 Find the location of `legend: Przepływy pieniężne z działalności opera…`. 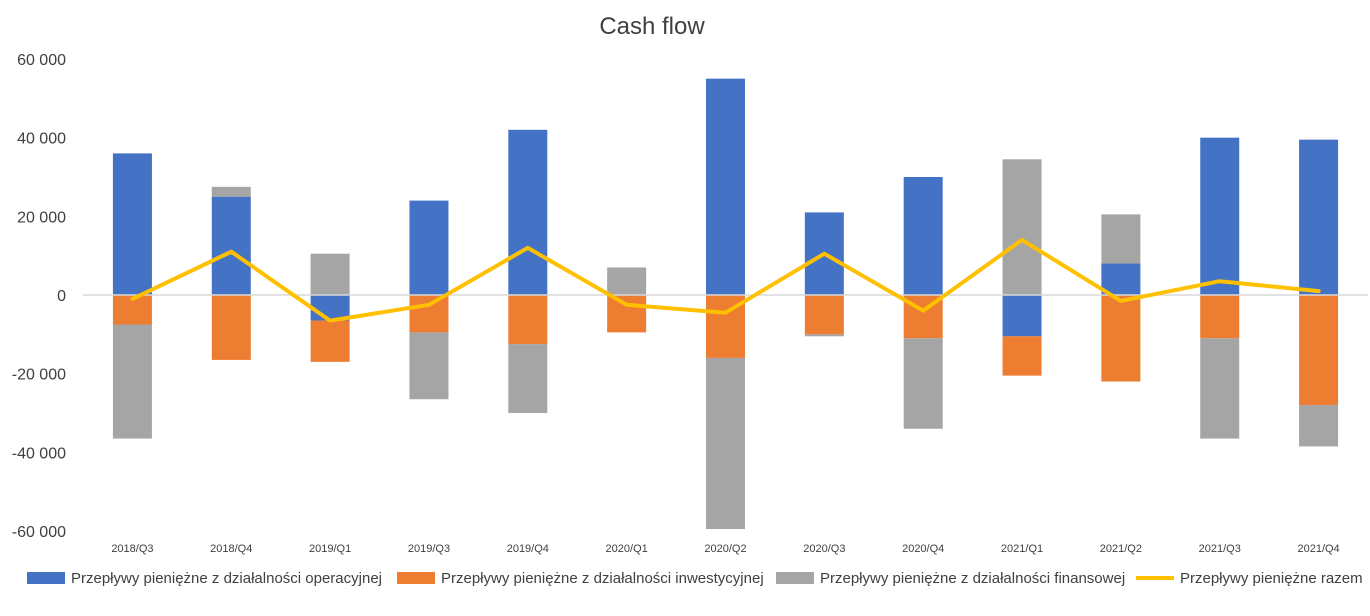

legend: Przepływy pieniężne z działalności opera… is located at coordinates (695, 578).